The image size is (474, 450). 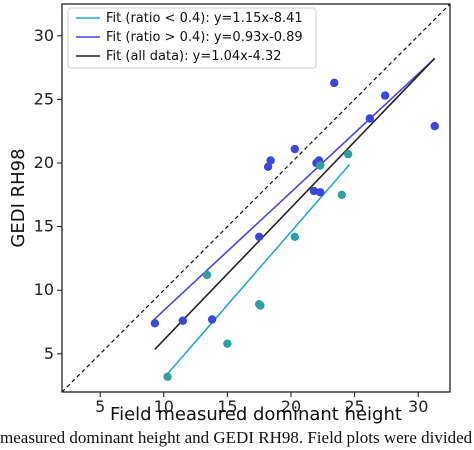 What do you see at coordinates (100, 406) in the screenshot?
I see `x-tick-label: 5` at bounding box center [100, 406].